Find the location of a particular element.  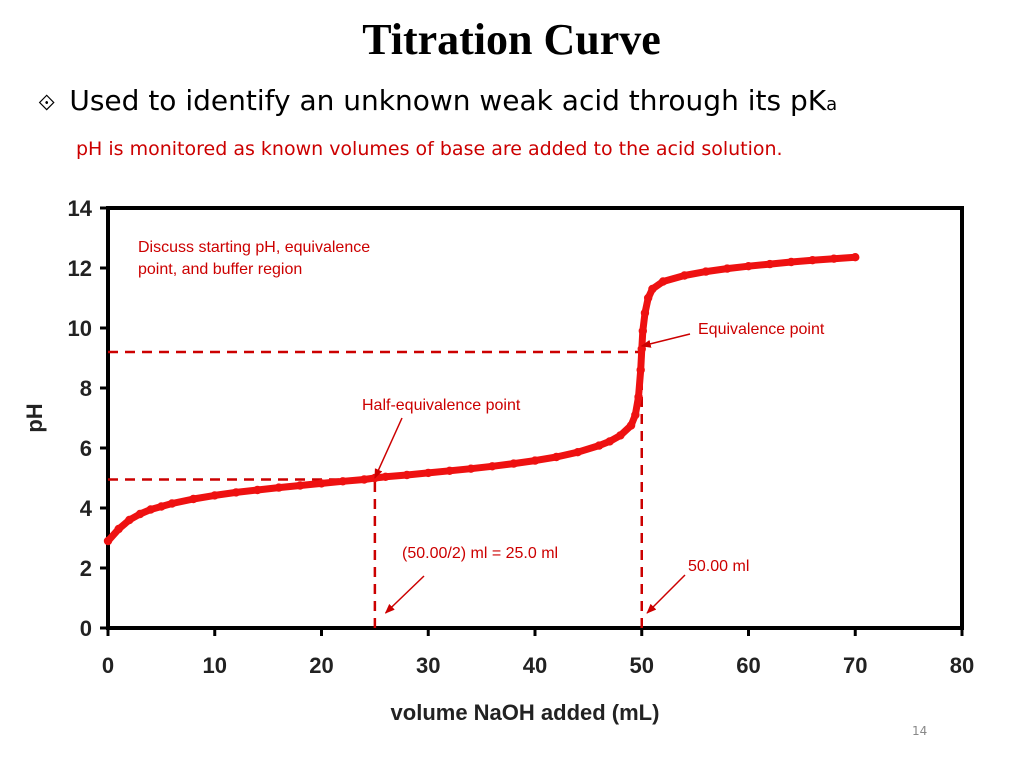

y-tick-label: 14 is located at coordinates (80, 208).